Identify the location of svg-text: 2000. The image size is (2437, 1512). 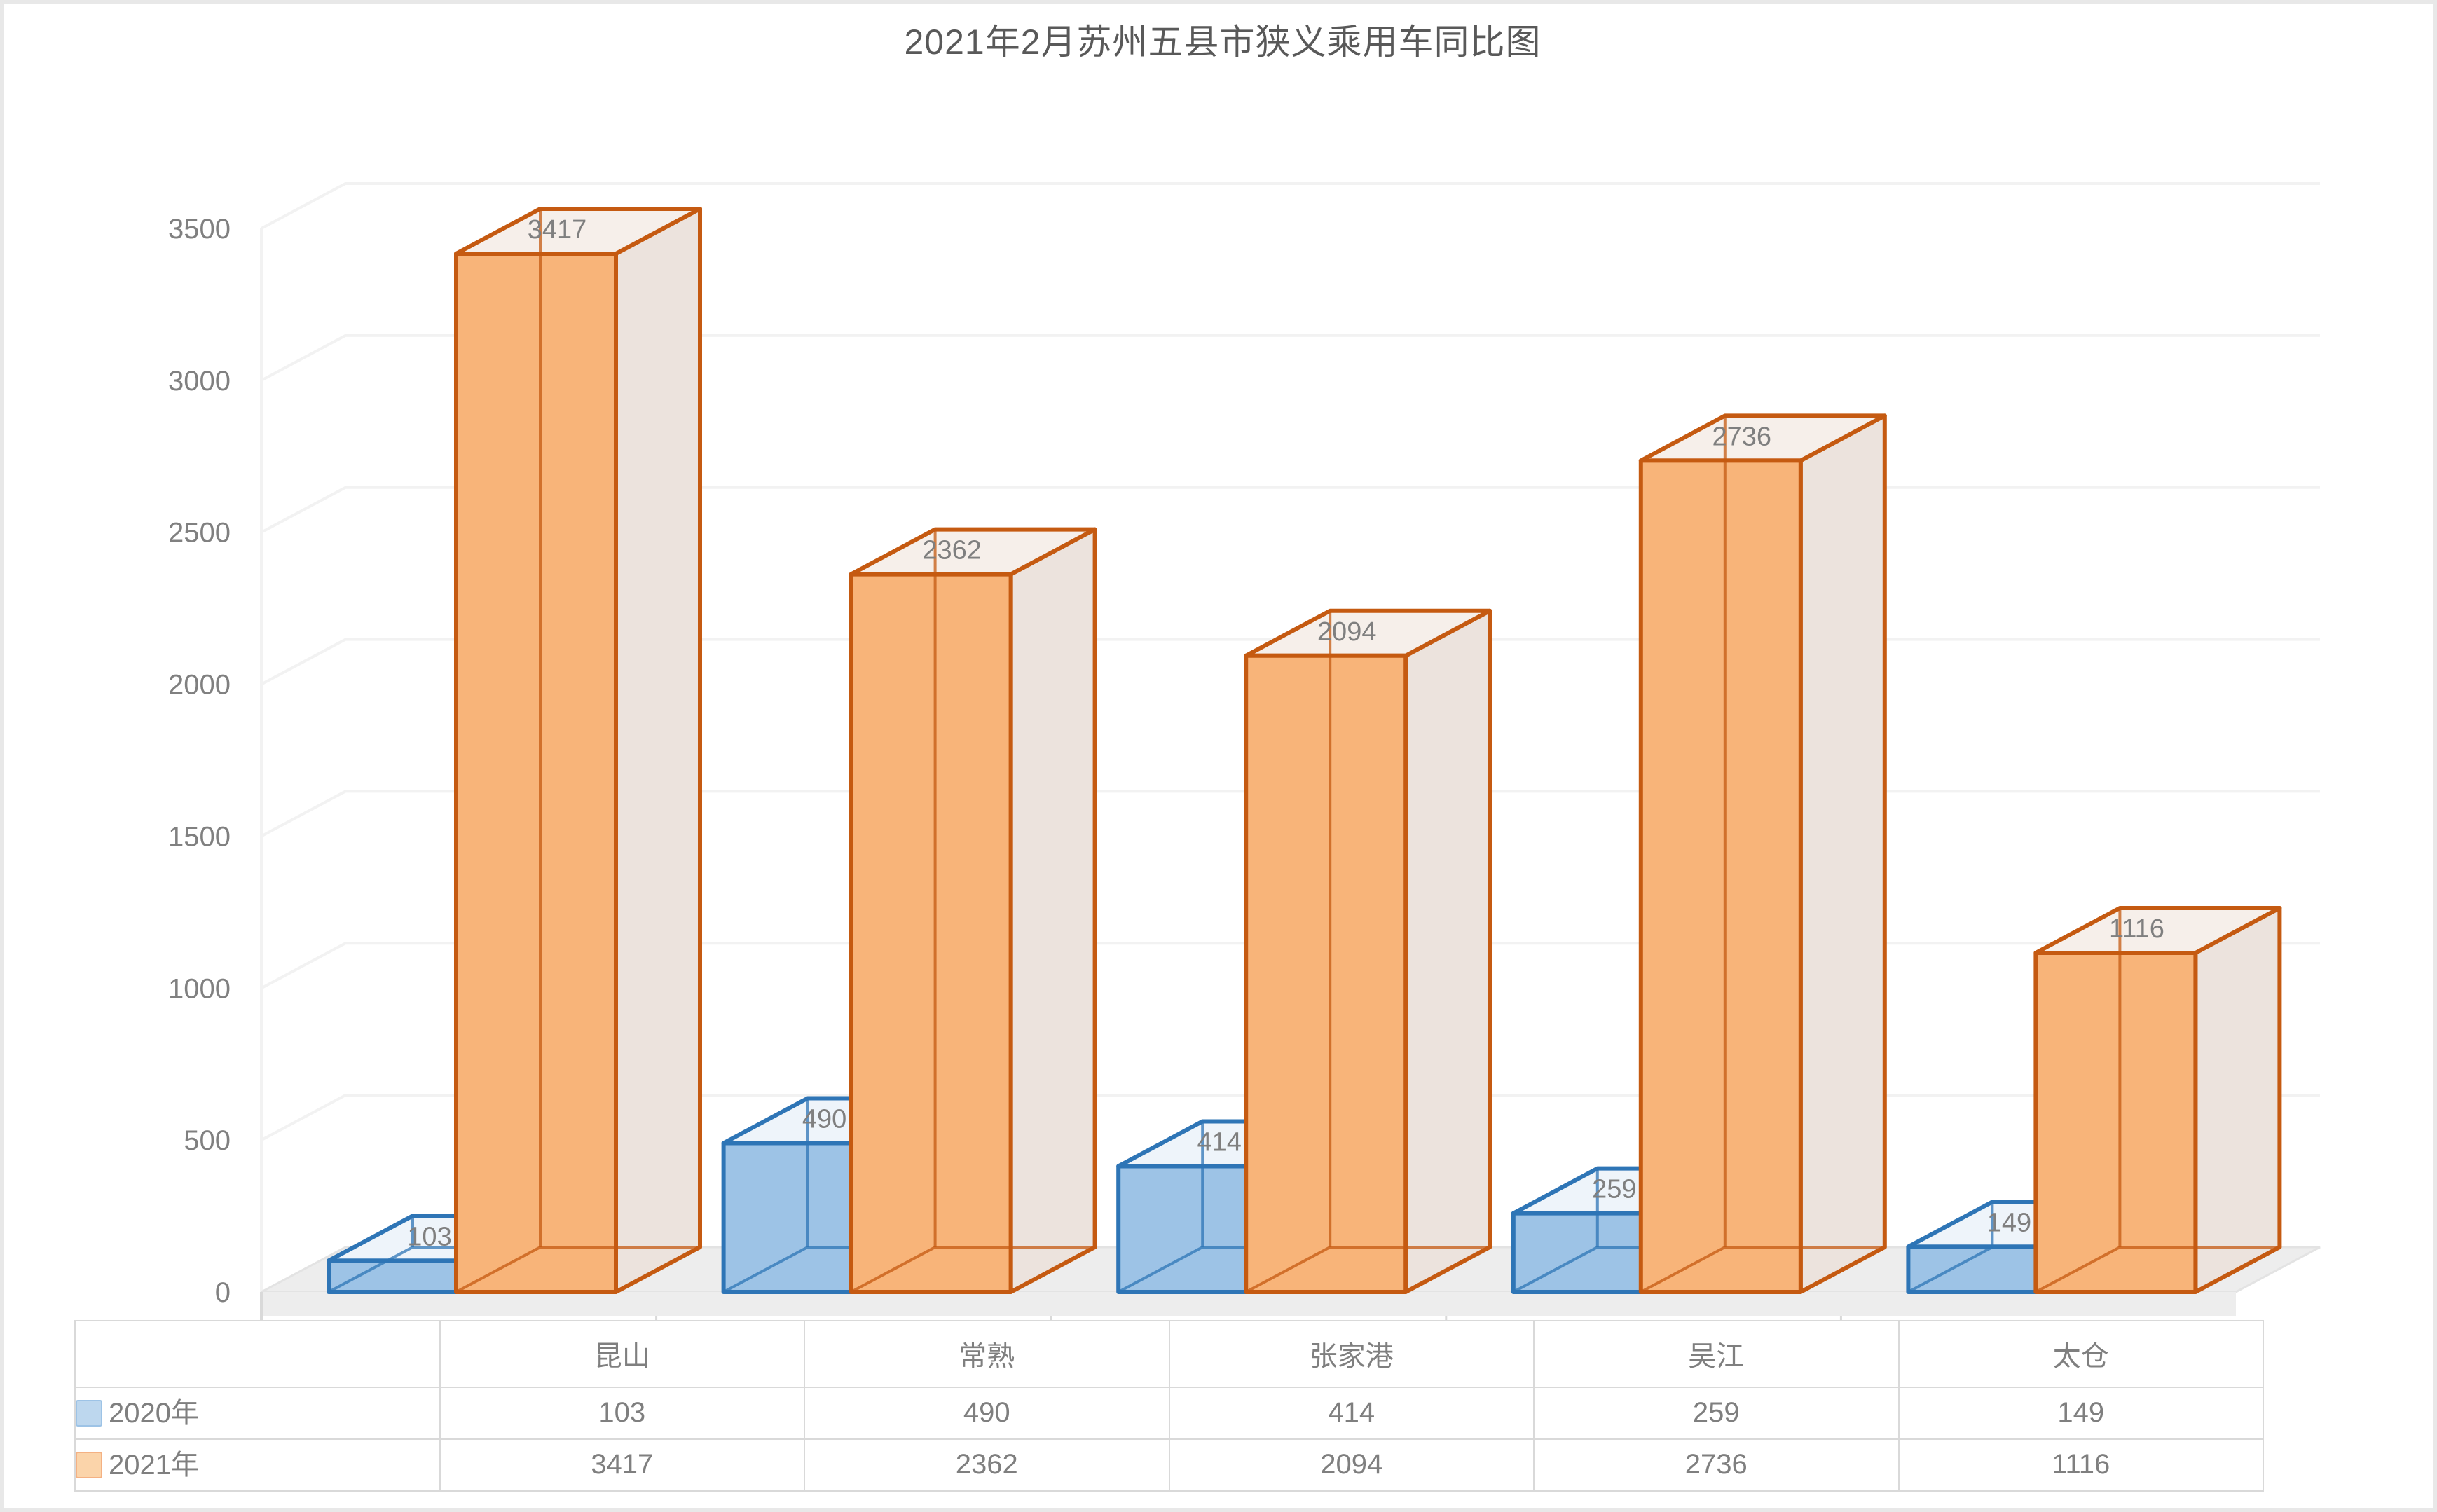
(199, 685).